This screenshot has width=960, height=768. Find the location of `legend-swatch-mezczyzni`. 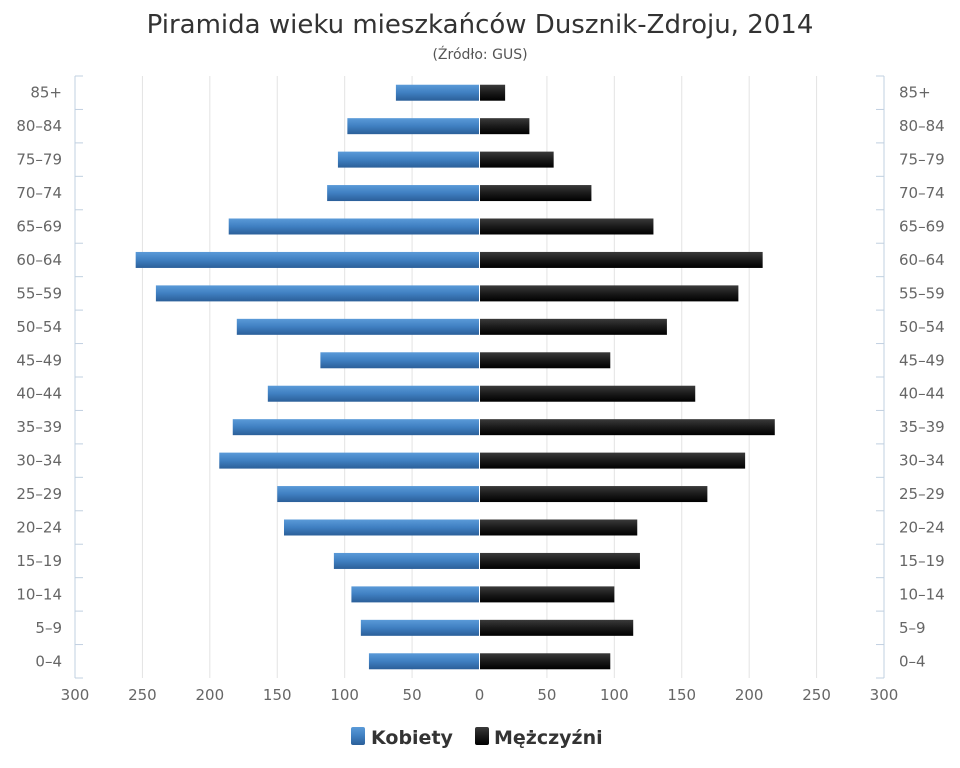

legend-swatch-mezczyzni is located at coordinates (482, 736).